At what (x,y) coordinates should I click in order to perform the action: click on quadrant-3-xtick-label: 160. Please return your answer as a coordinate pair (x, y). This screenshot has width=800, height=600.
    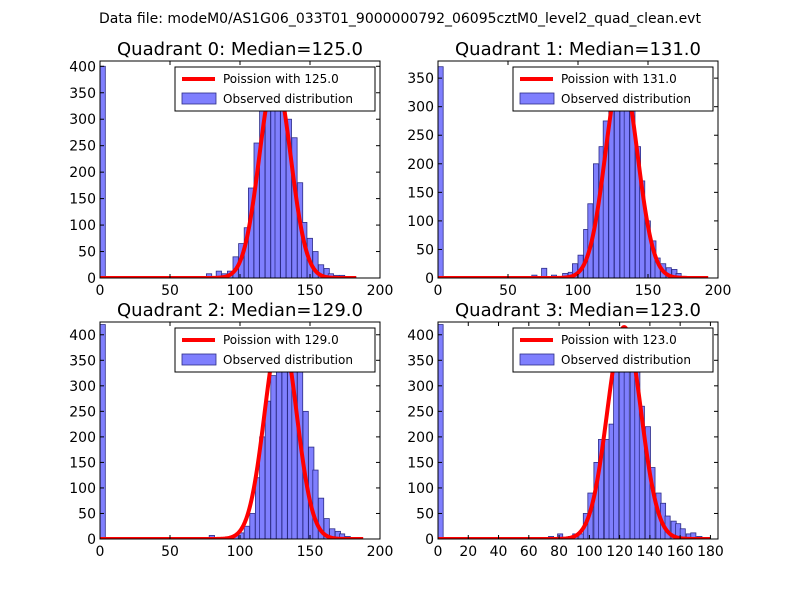
    Looking at the image, I should click on (680, 552).